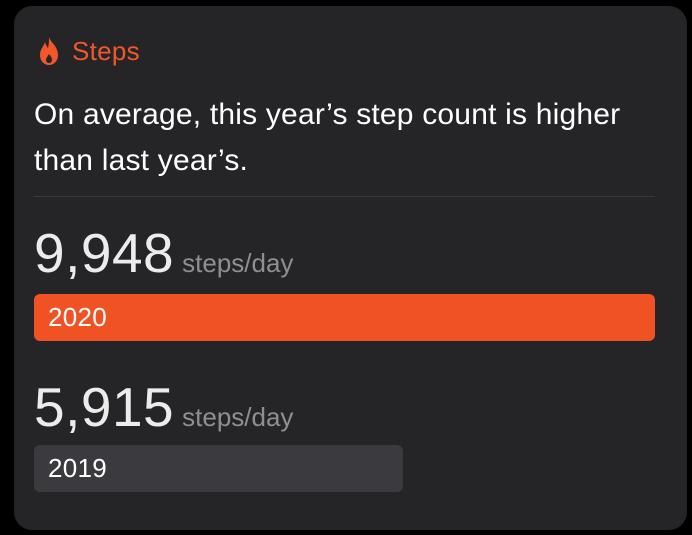  What do you see at coordinates (104, 407) in the screenshot?
I see `previous-year-value: 5,915` at bounding box center [104, 407].